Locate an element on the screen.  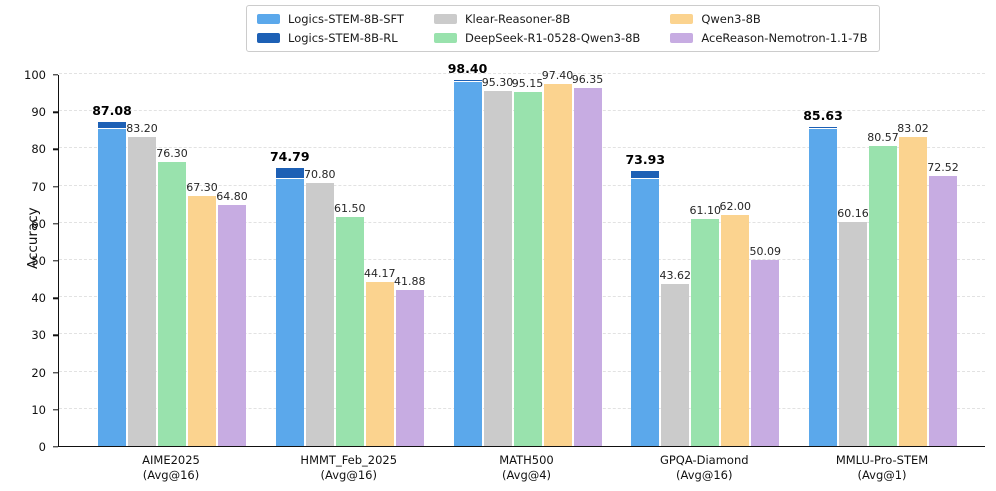
bar-value-label: 50.09 is located at coordinates (765, 251).